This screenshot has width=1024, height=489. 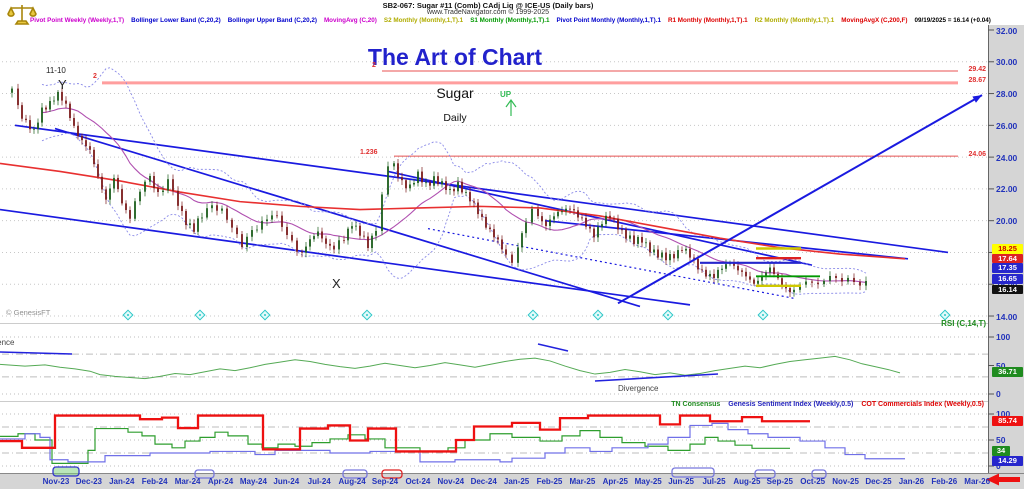 I want to click on step-line-cot-commercials-index-weekly-, so click(x=405, y=433).